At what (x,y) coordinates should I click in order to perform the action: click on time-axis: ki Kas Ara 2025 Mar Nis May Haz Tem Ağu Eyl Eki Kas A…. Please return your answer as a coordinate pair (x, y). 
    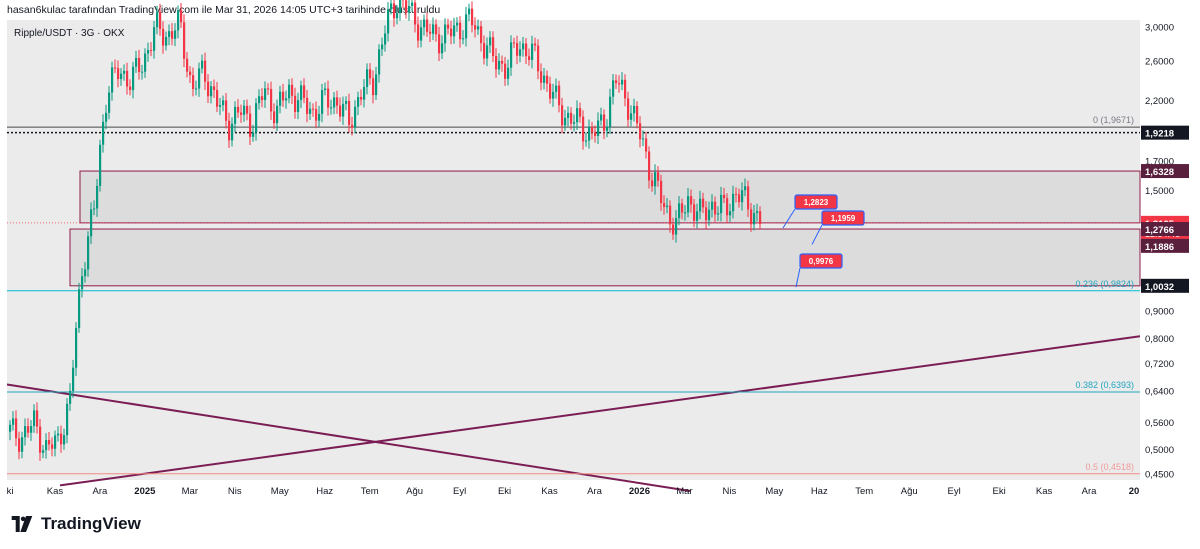
    Looking at the image, I should click on (573, 491).